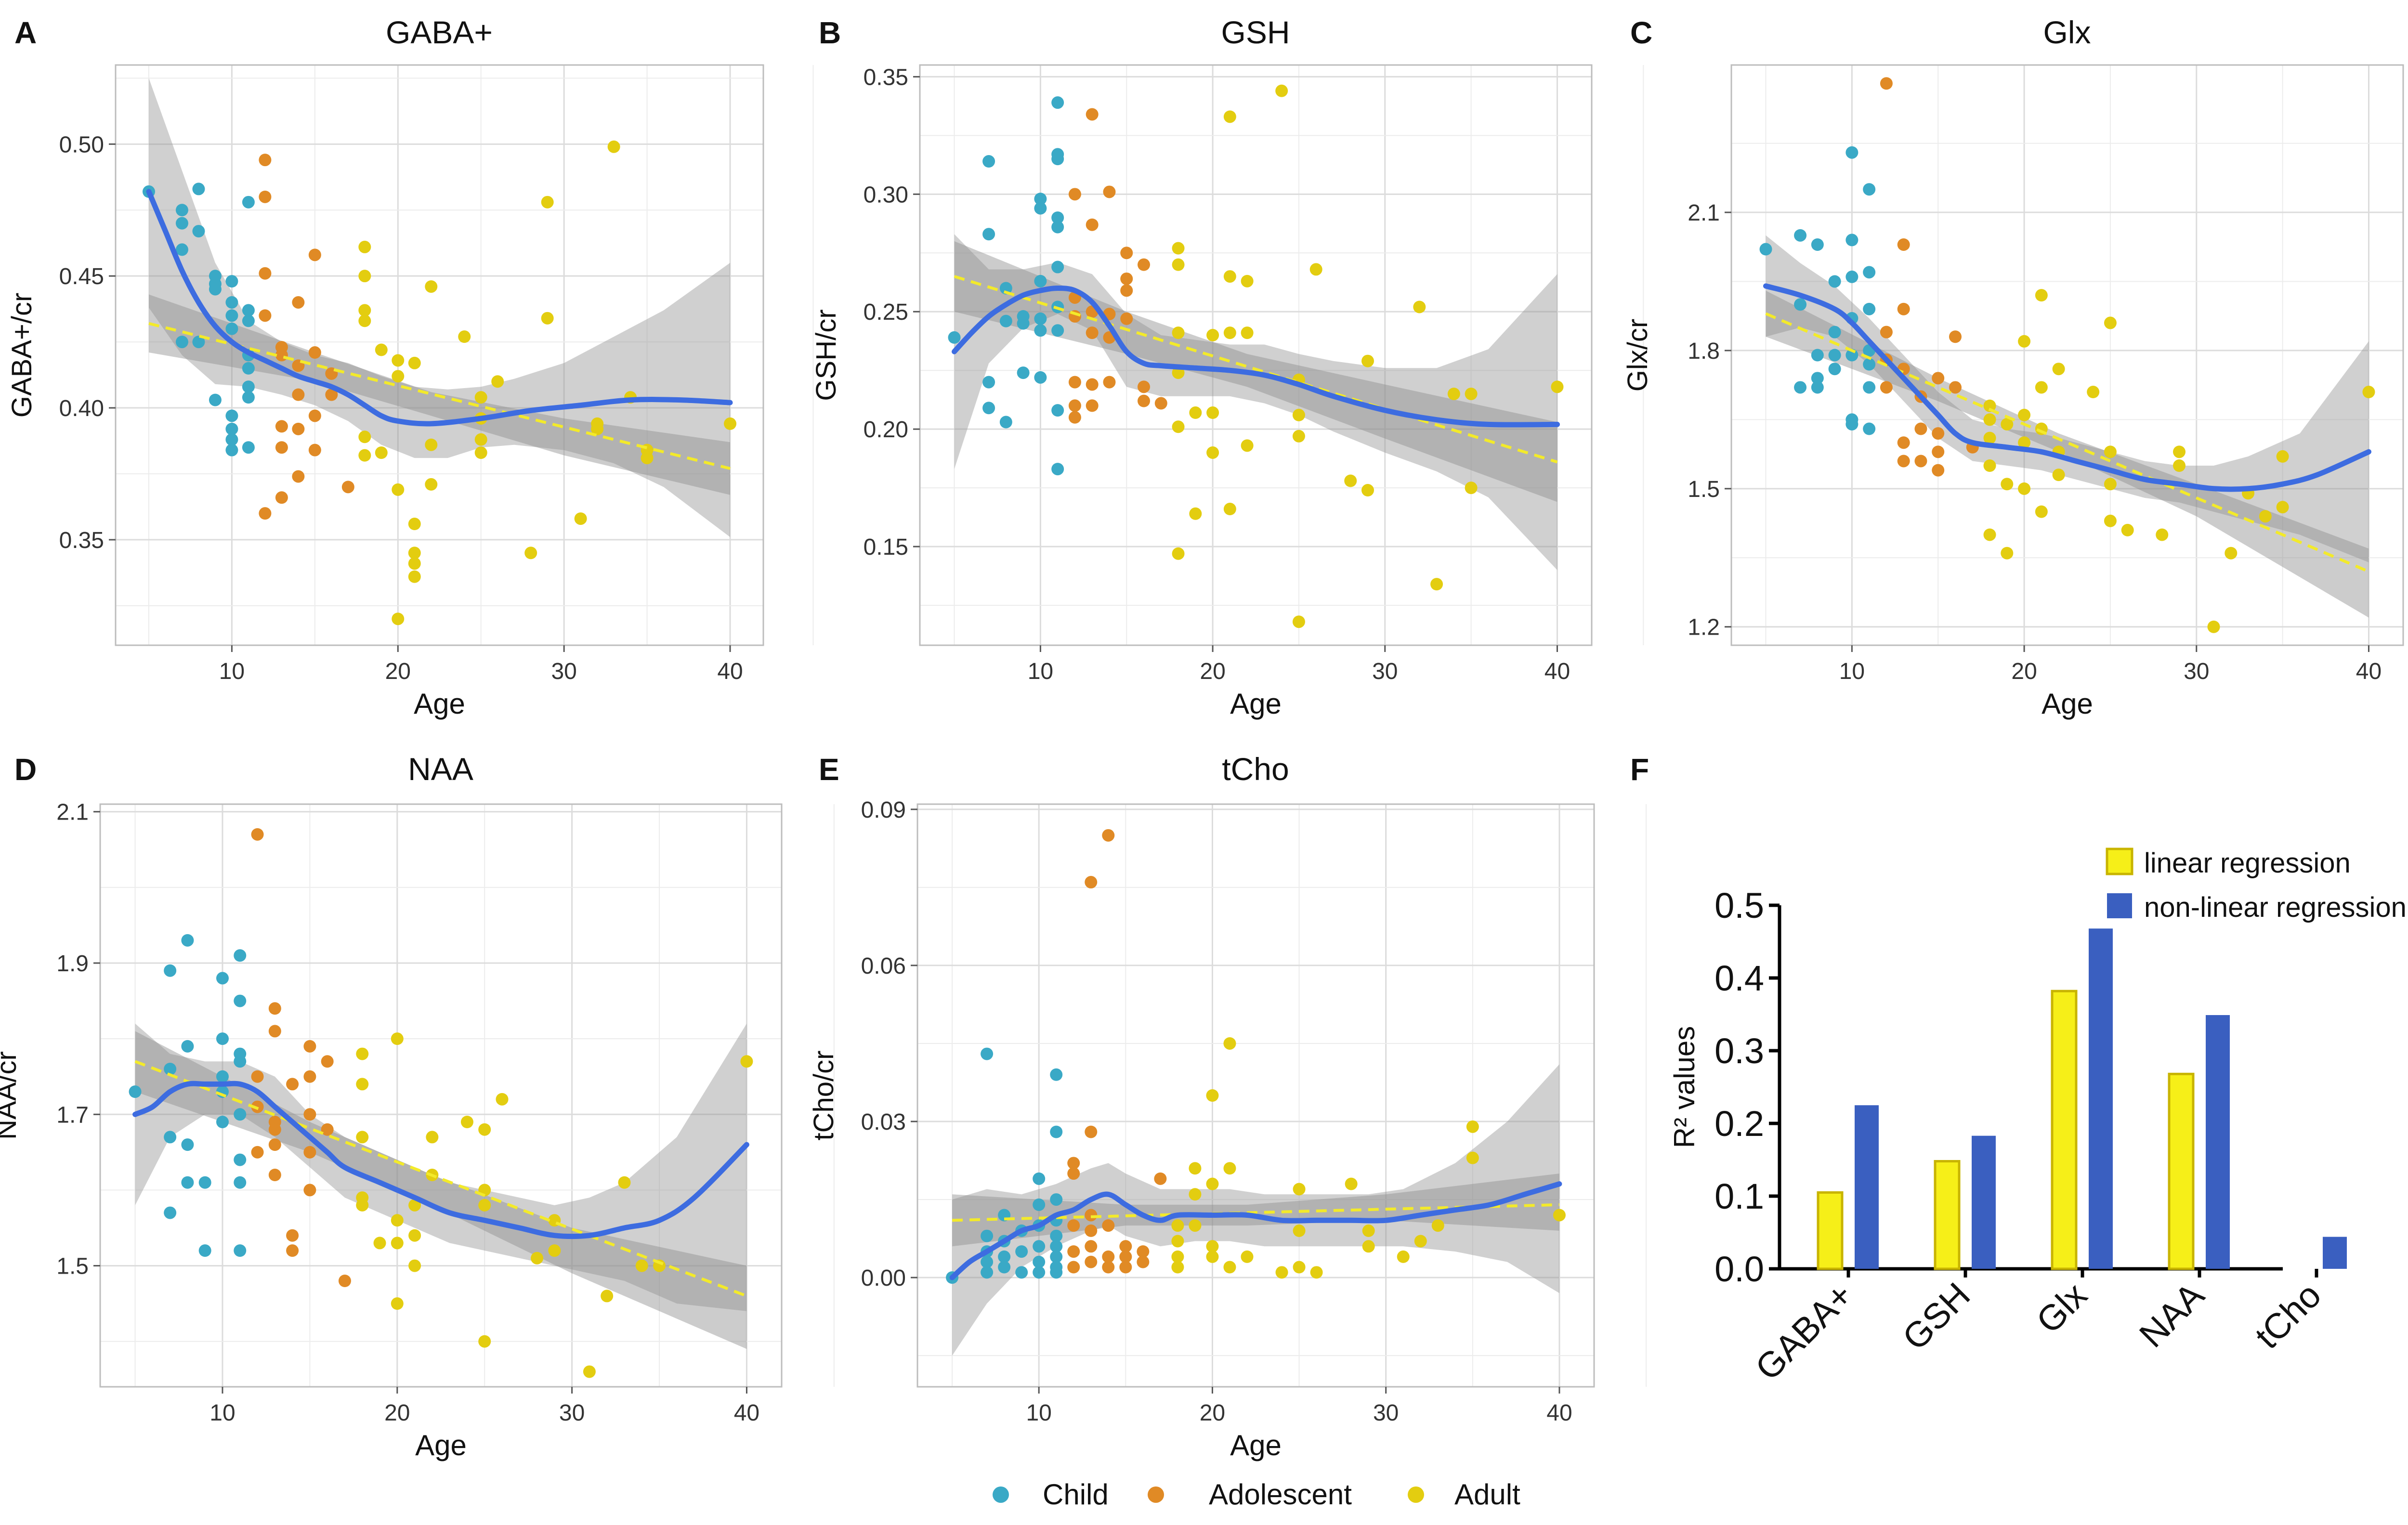 This screenshot has width=2408, height=1525. Describe the element at coordinates (81, 145) in the screenshot. I see `y-tick-label: 0.50` at that location.